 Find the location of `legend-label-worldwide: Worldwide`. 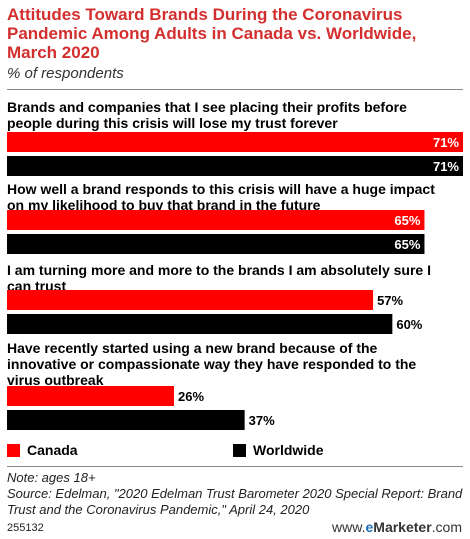

legend-label-worldwide: Worldwide is located at coordinates (288, 450).